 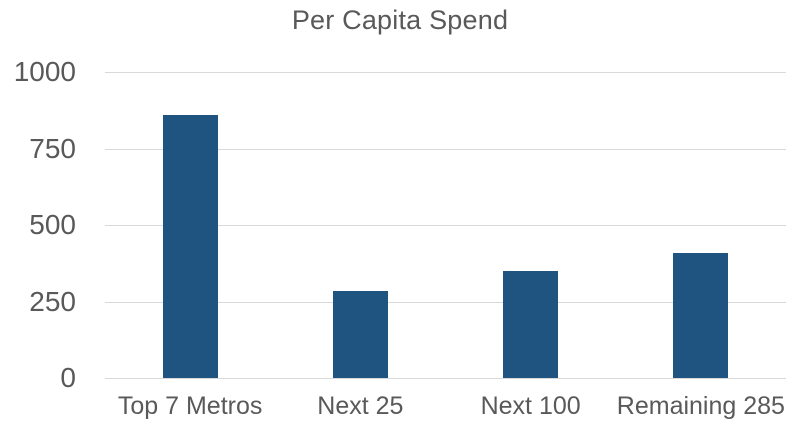 I want to click on y-tick-label: 250, so click(x=52, y=301).